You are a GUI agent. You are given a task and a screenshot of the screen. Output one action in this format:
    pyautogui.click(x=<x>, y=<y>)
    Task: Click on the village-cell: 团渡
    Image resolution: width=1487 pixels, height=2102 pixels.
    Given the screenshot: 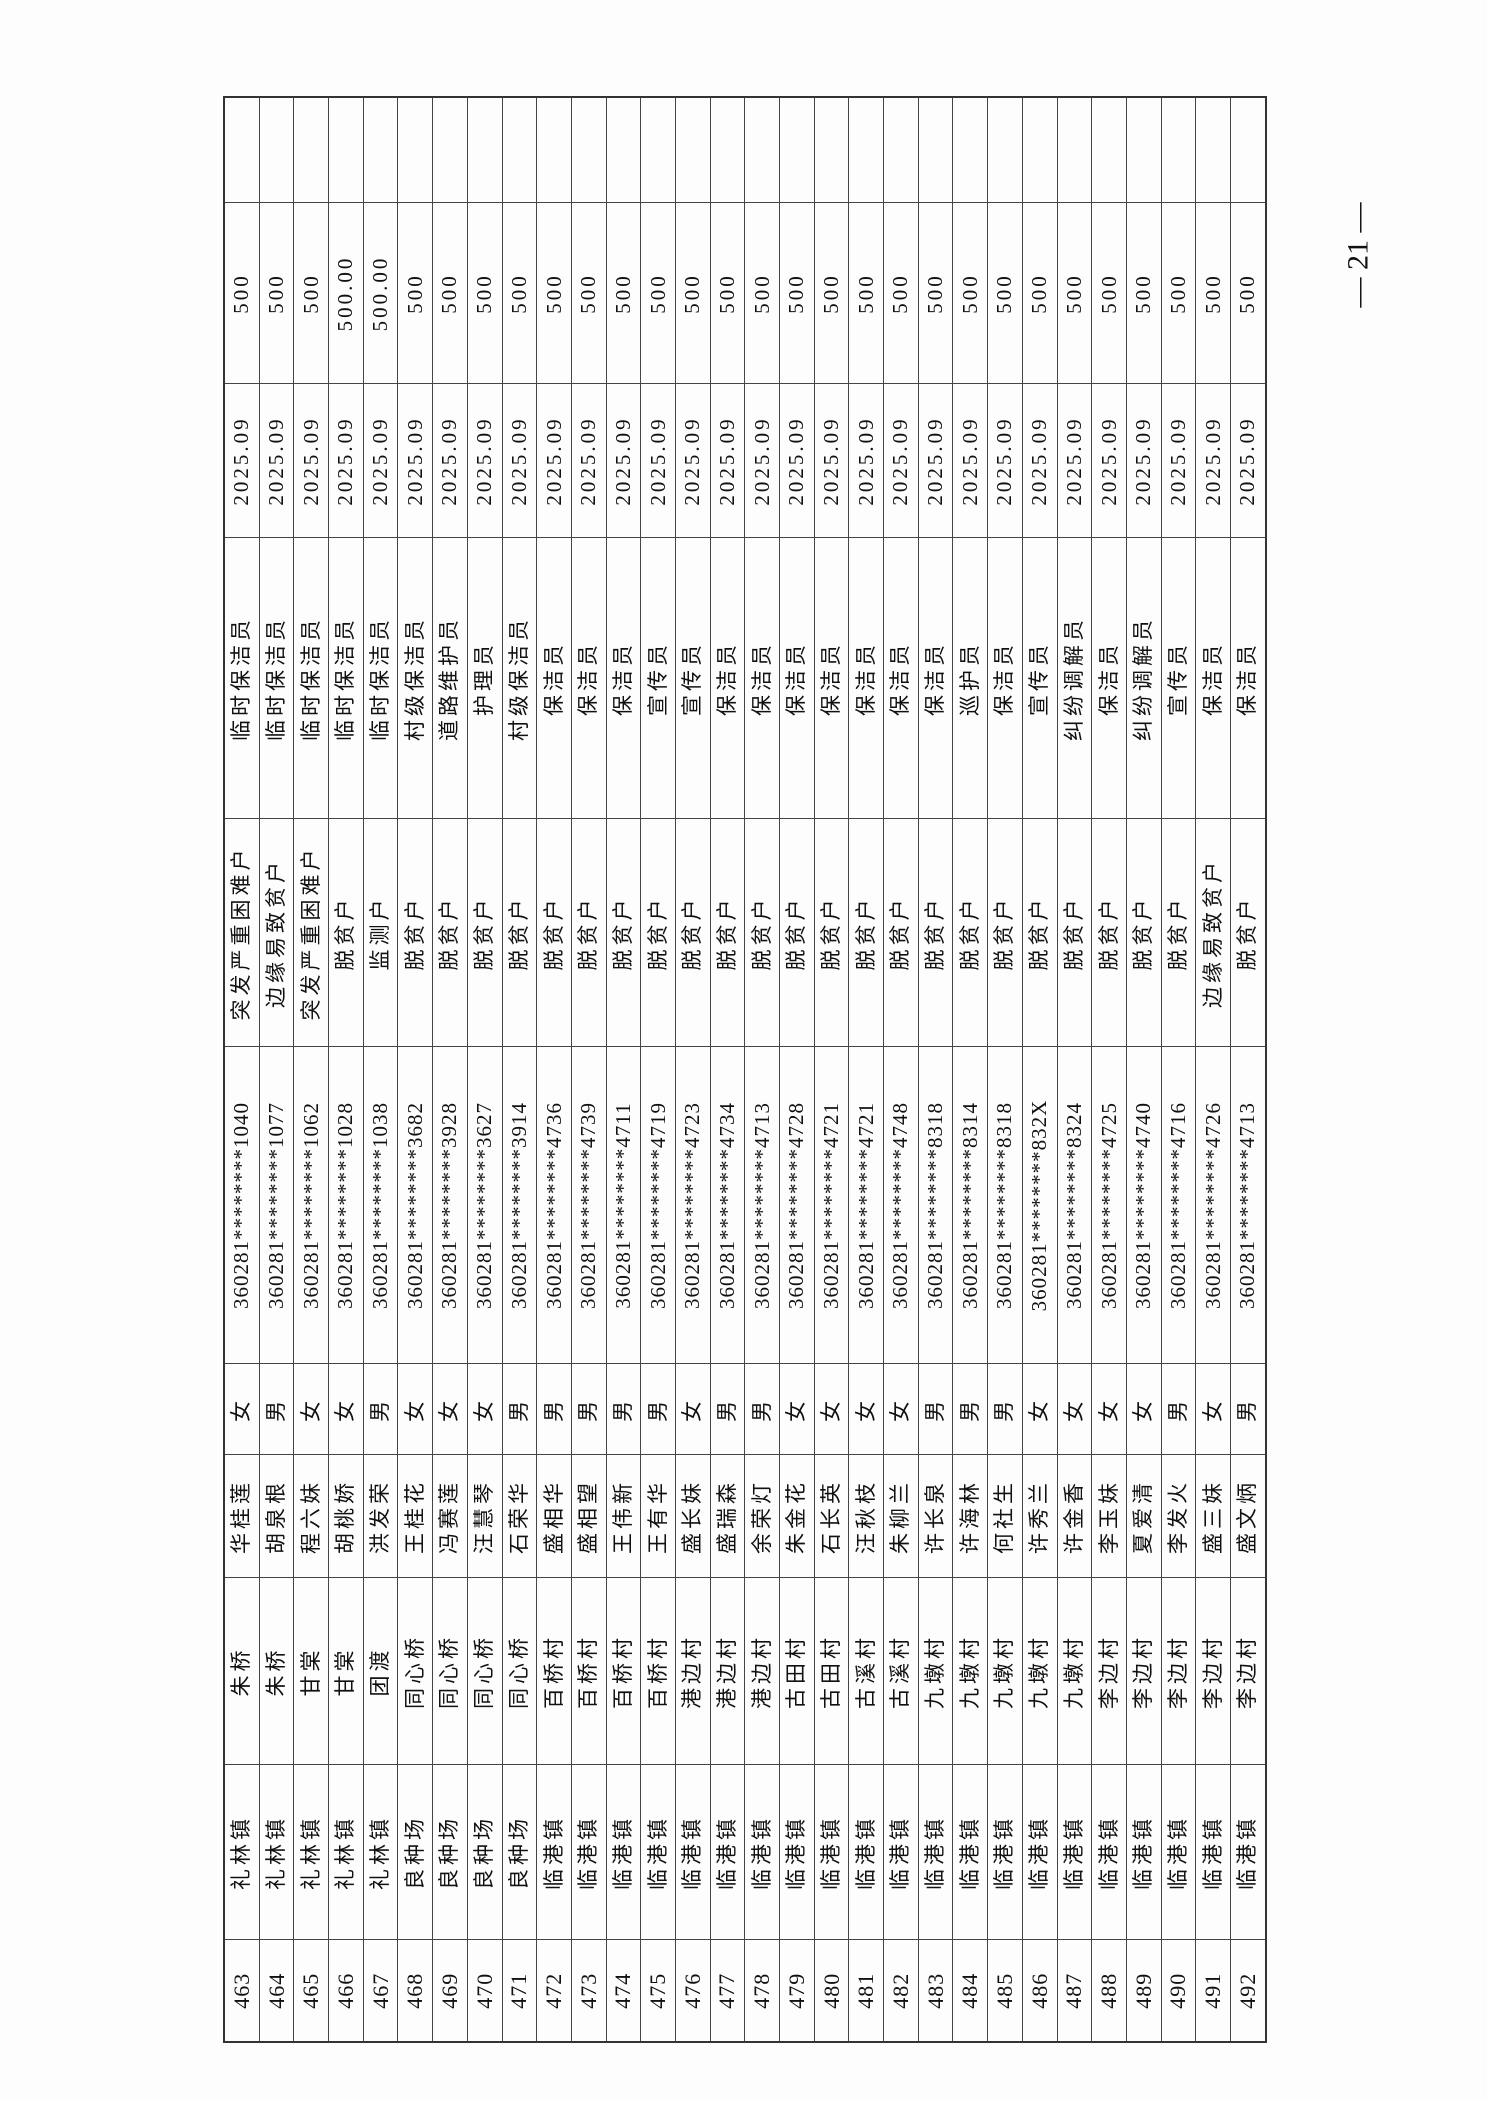 What is the action you would take?
    pyautogui.click(x=380, y=1671)
    